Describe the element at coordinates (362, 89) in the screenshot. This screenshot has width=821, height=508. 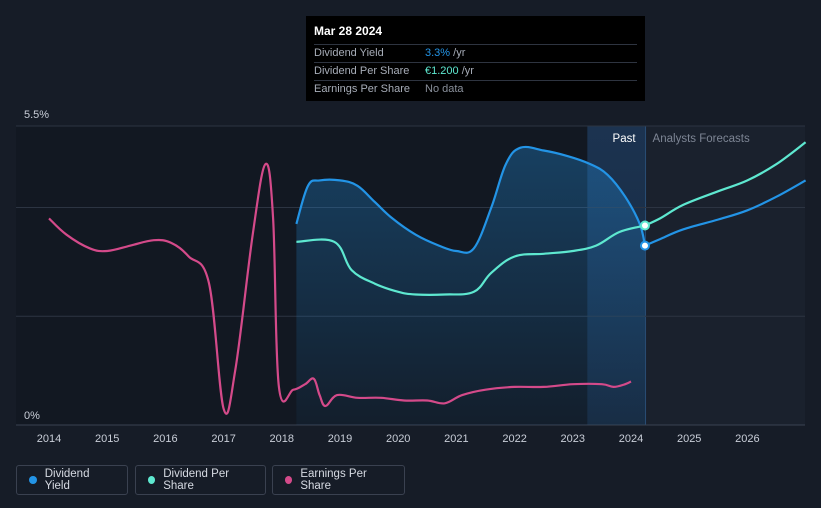
I see `tooltip-label: Earnings Per Share` at that location.